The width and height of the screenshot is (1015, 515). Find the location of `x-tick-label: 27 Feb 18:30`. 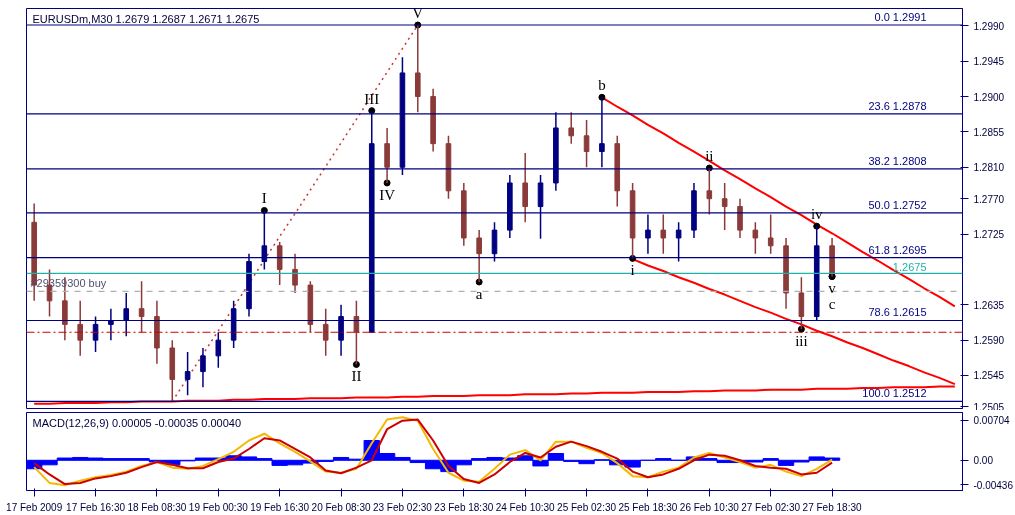

x-tick-label: 27 Feb 18:30 is located at coordinates (832, 507).